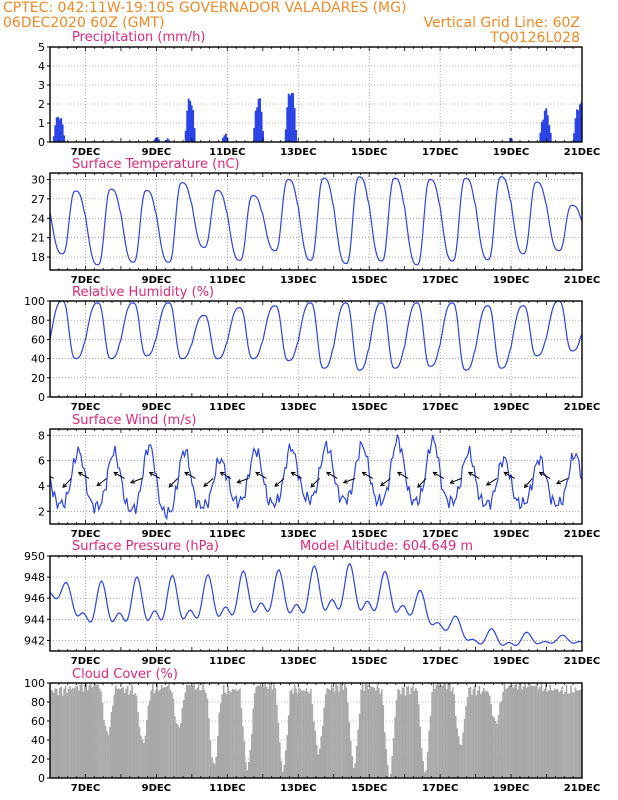 The image size is (618, 800). I want to click on y-tick-label: 27, so click(38, 199).